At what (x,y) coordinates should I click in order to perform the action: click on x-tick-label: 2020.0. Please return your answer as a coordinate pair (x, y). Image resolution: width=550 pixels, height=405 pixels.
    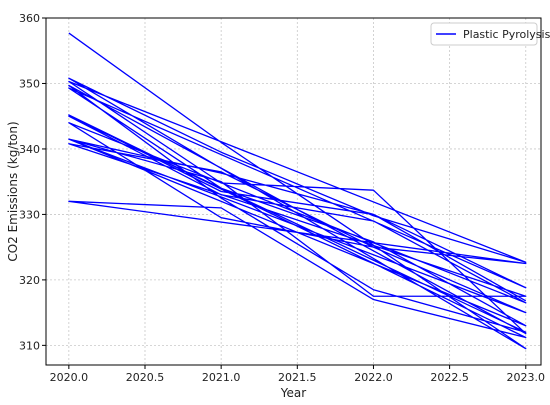
    Looking at the image, I should click on (69, 377).